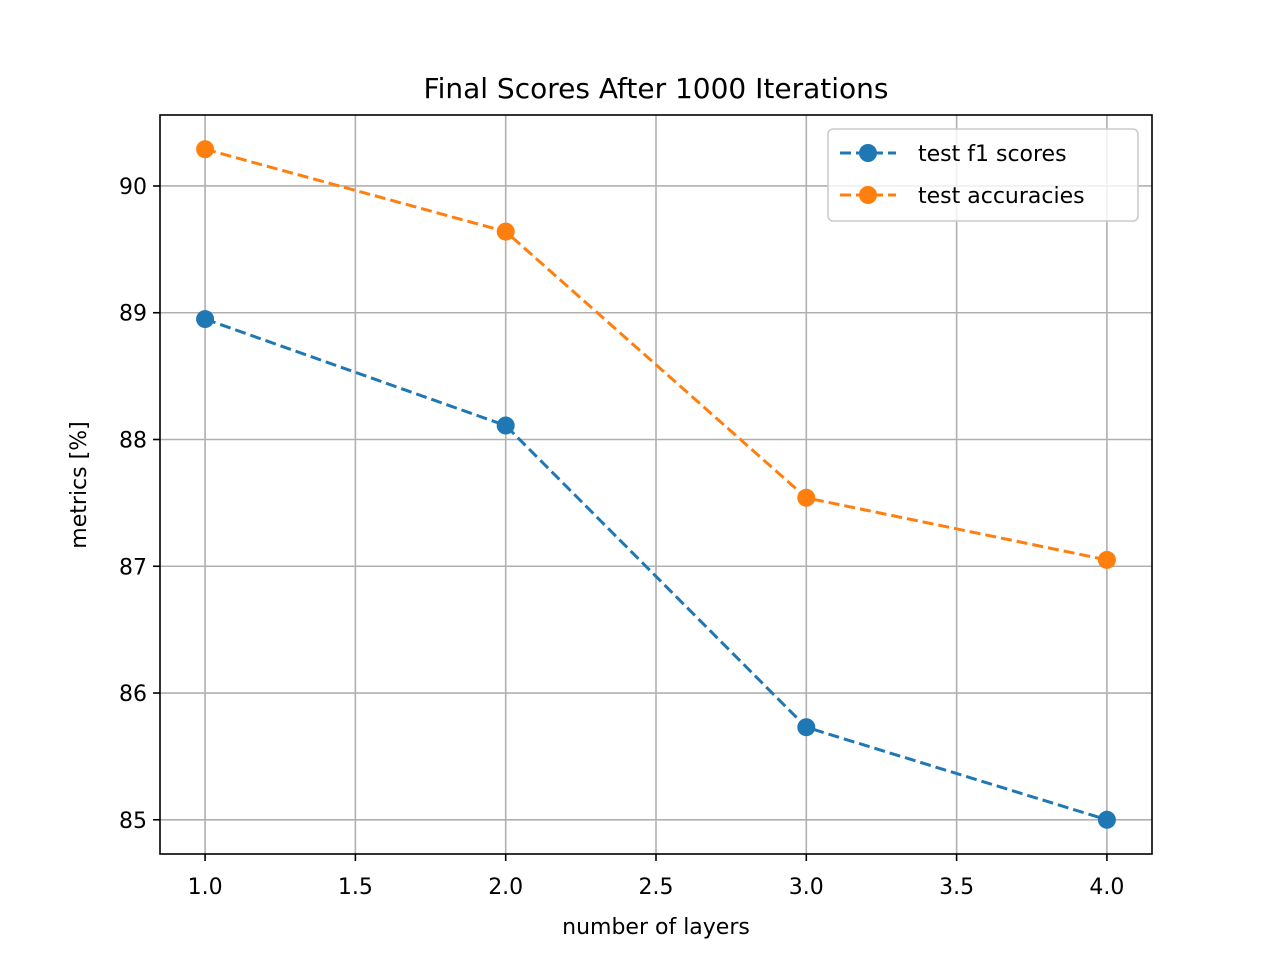 This screenshot has height=960, width=1280. Describe the element at coordinates (133, 441) in the screenshot. I see `y-tick-label: 88` at that location.